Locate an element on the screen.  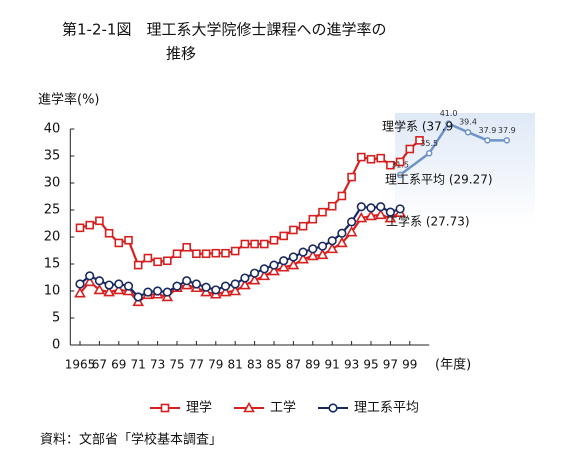
annotation: 理工系平均 (29.27) is located at coordinates (439, 180).